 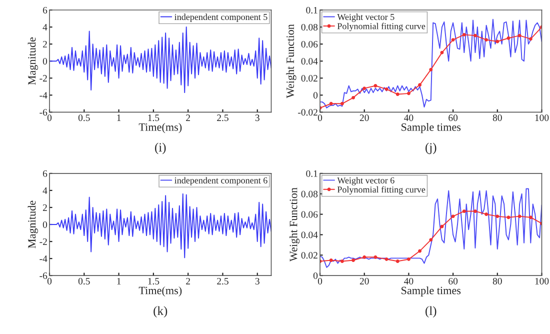 What do you see at coordinates (431, 148) in the screenshot?
I see `text: (j)` at bounding box center [431, 148].